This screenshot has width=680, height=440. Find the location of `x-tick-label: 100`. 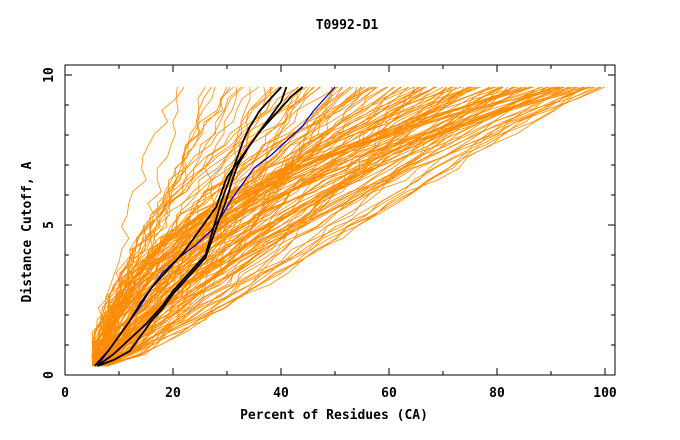

x-tick-label: 100 is located at coordinates (605, 393).